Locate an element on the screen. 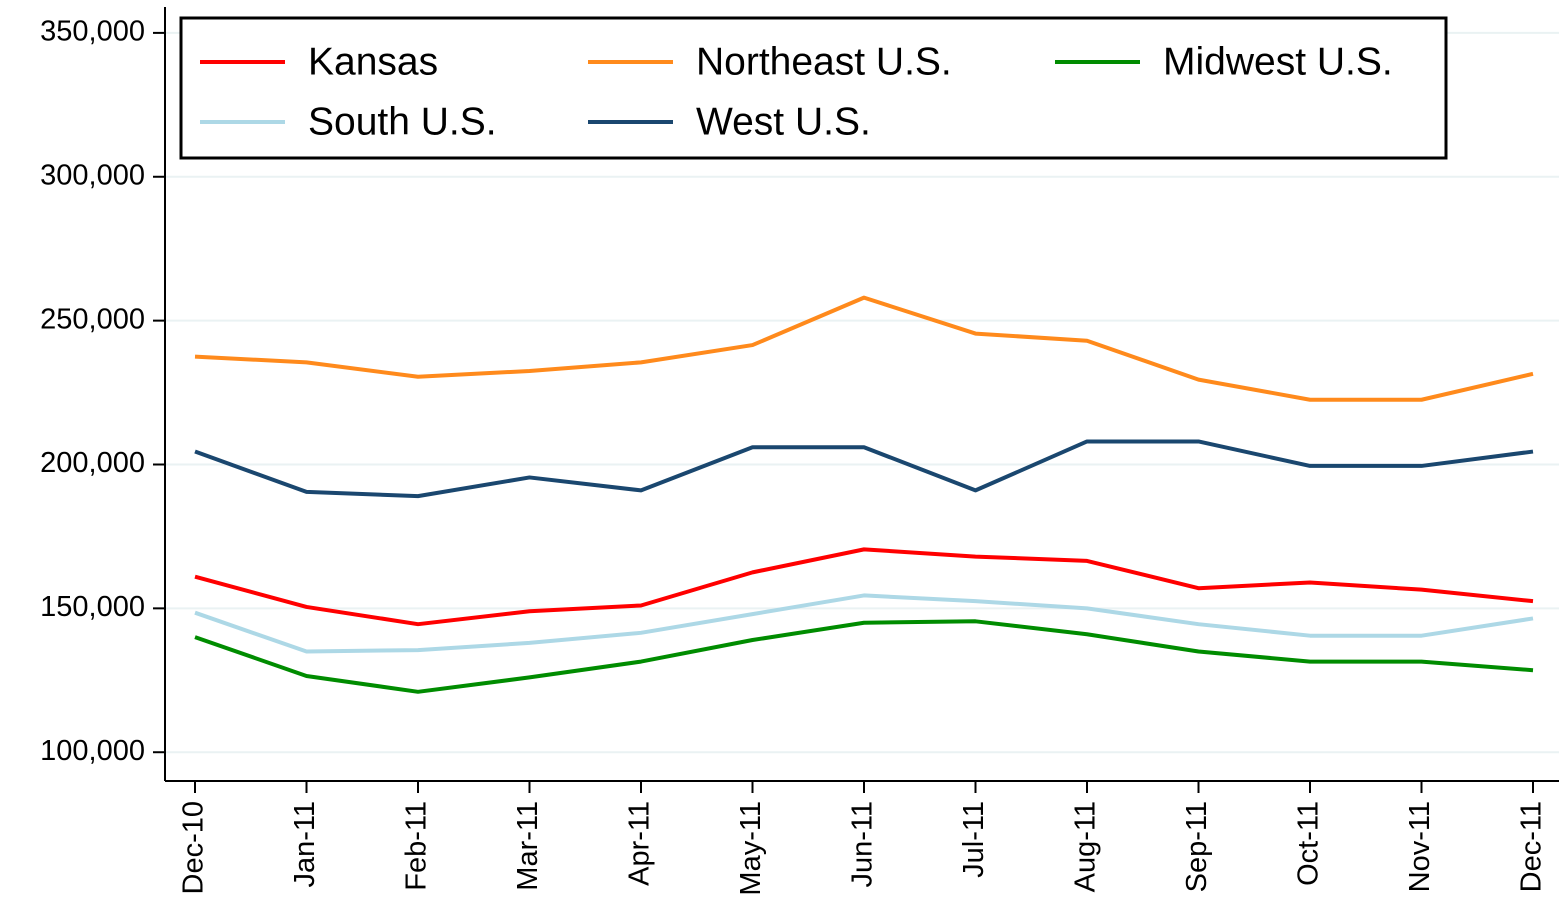 This screenshot has height=923, width=1559. y-tick-label: 350,000 is located at coordinates (92, 32).